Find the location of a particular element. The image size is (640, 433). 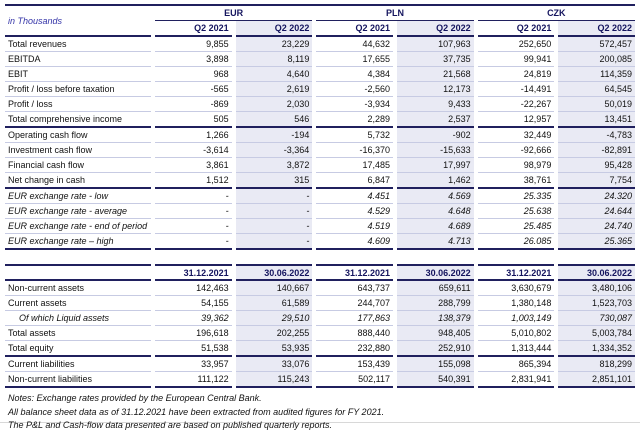

value-cell: 114,359 is located at coordinates (596, 74).